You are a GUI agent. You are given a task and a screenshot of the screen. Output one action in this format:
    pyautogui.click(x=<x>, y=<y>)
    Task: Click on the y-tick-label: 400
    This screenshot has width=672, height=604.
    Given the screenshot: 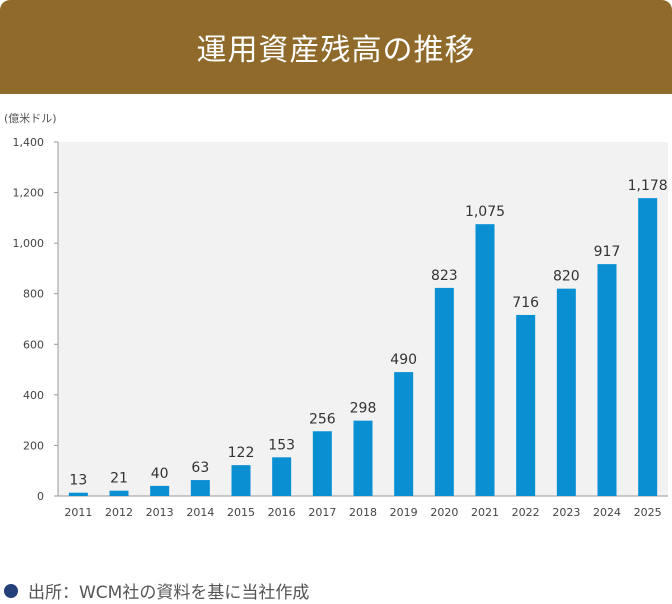 What is the action you would take?
    pyautogui.click(x=33, y=395)
    